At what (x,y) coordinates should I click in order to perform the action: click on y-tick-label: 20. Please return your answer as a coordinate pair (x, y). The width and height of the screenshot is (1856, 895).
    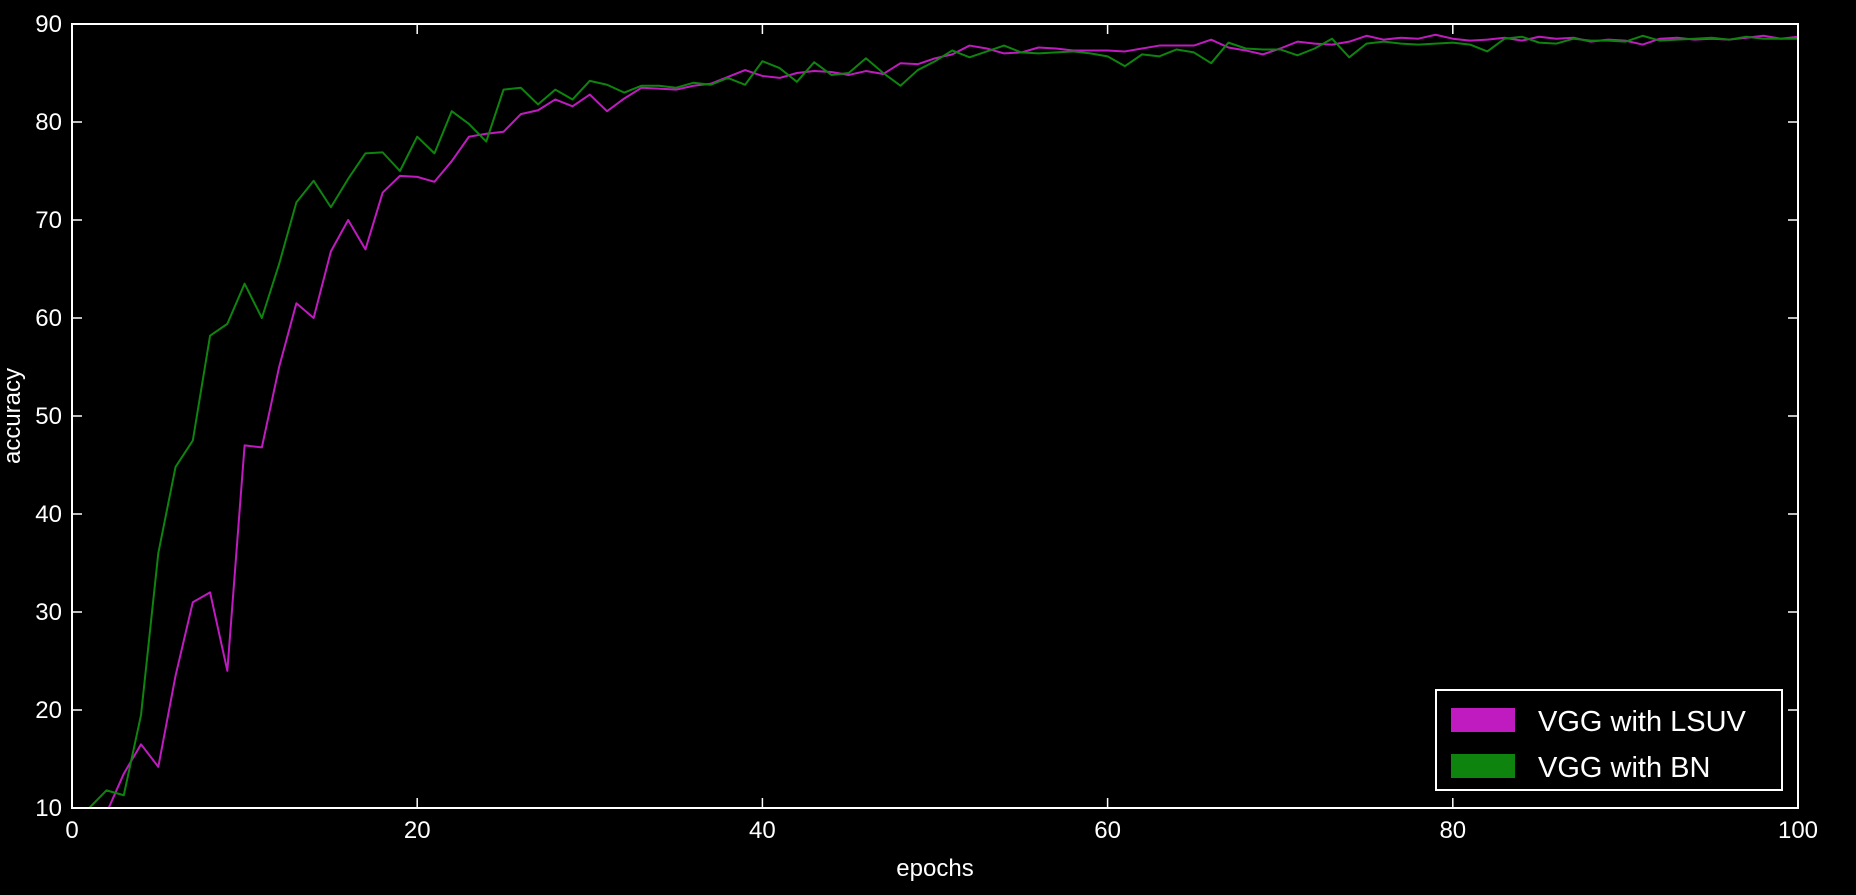
    Looking at the image, I should click on (48, 710).